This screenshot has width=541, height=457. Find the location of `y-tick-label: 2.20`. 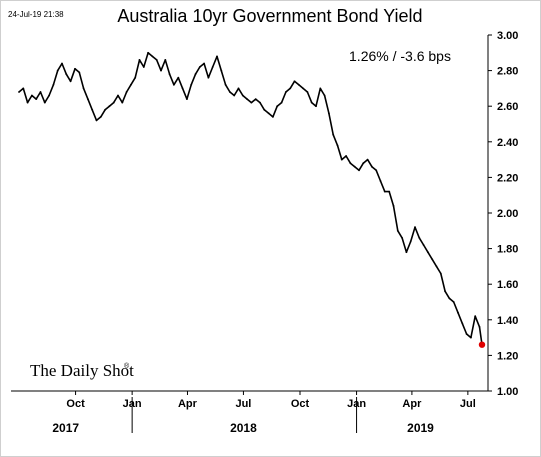

y-tick-label: 2.20 is located at coordinates (507, 178).